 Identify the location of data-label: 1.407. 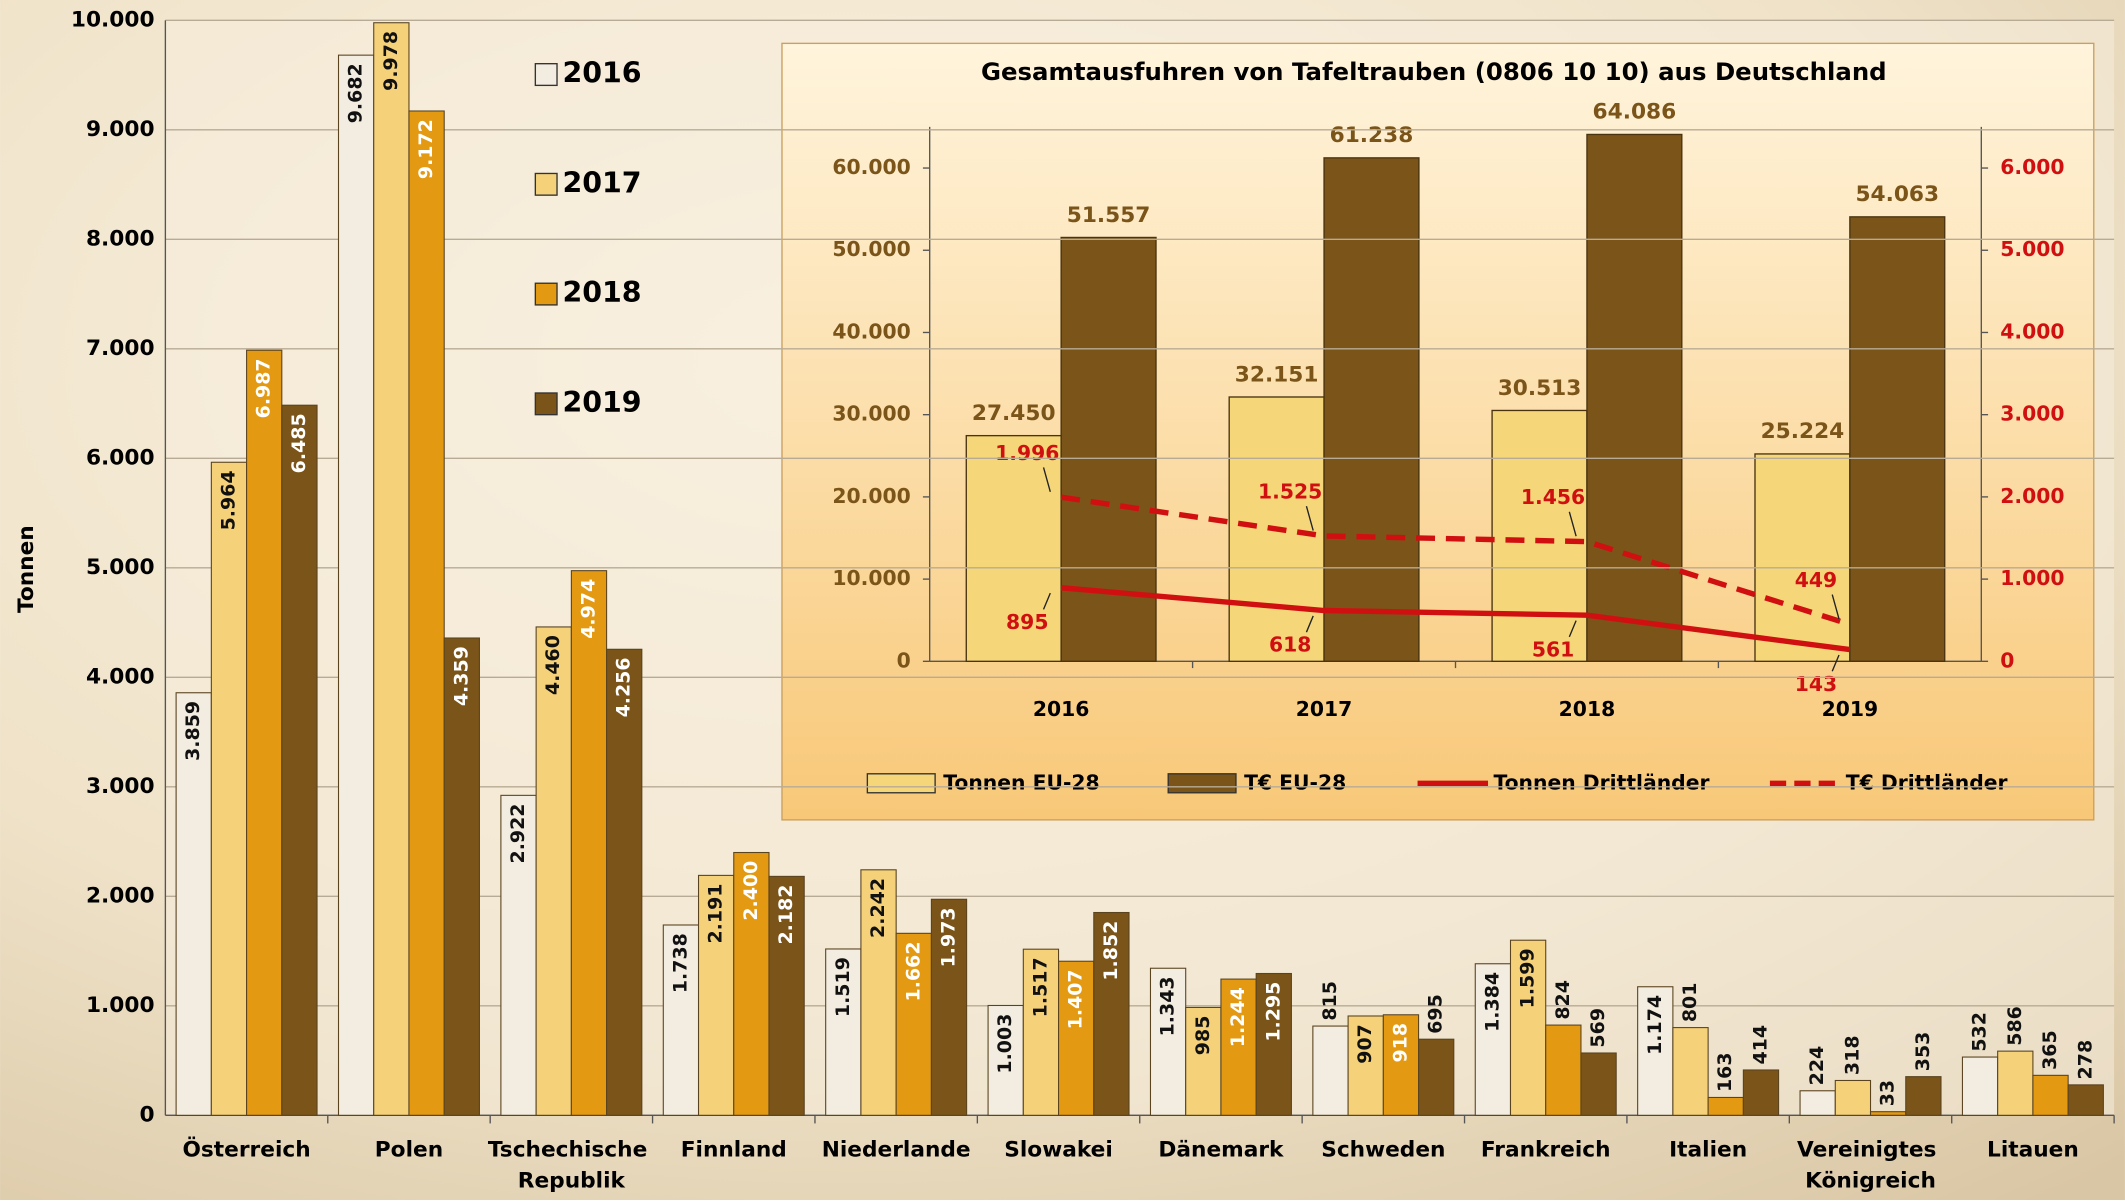
(1076, 999).